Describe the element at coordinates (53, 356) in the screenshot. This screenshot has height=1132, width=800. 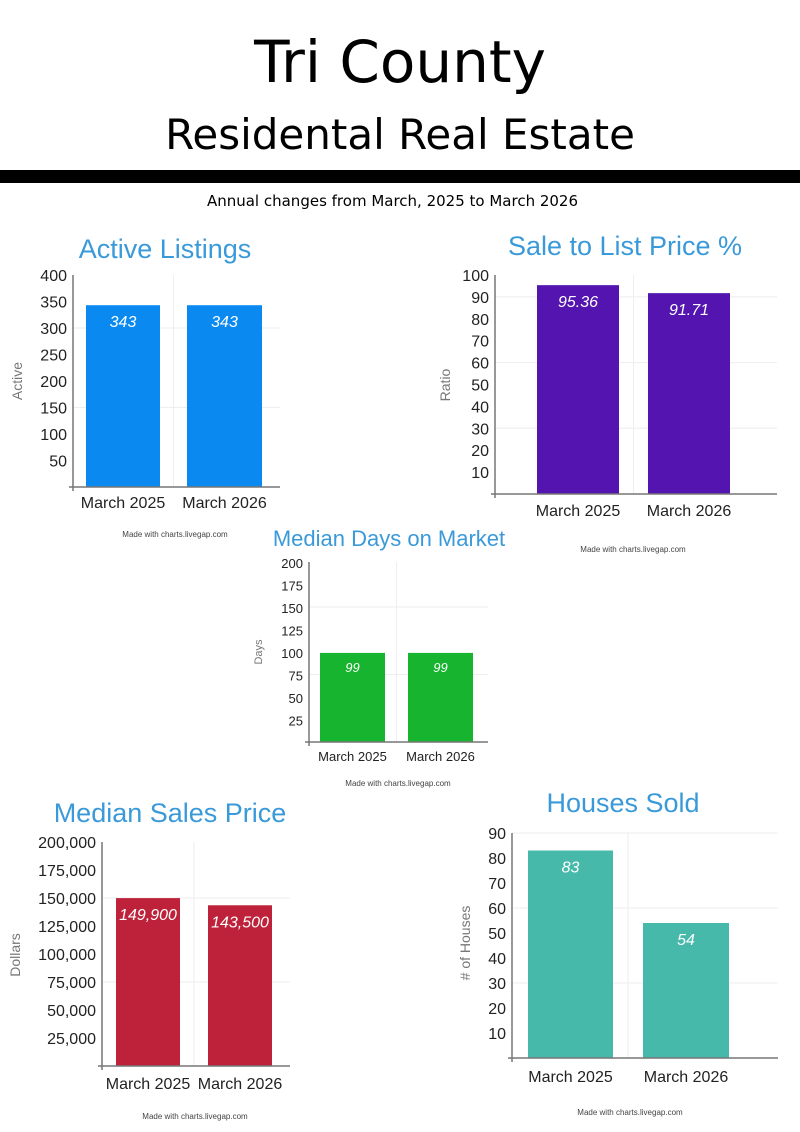
I see `y-tick-label: 250` at that location.